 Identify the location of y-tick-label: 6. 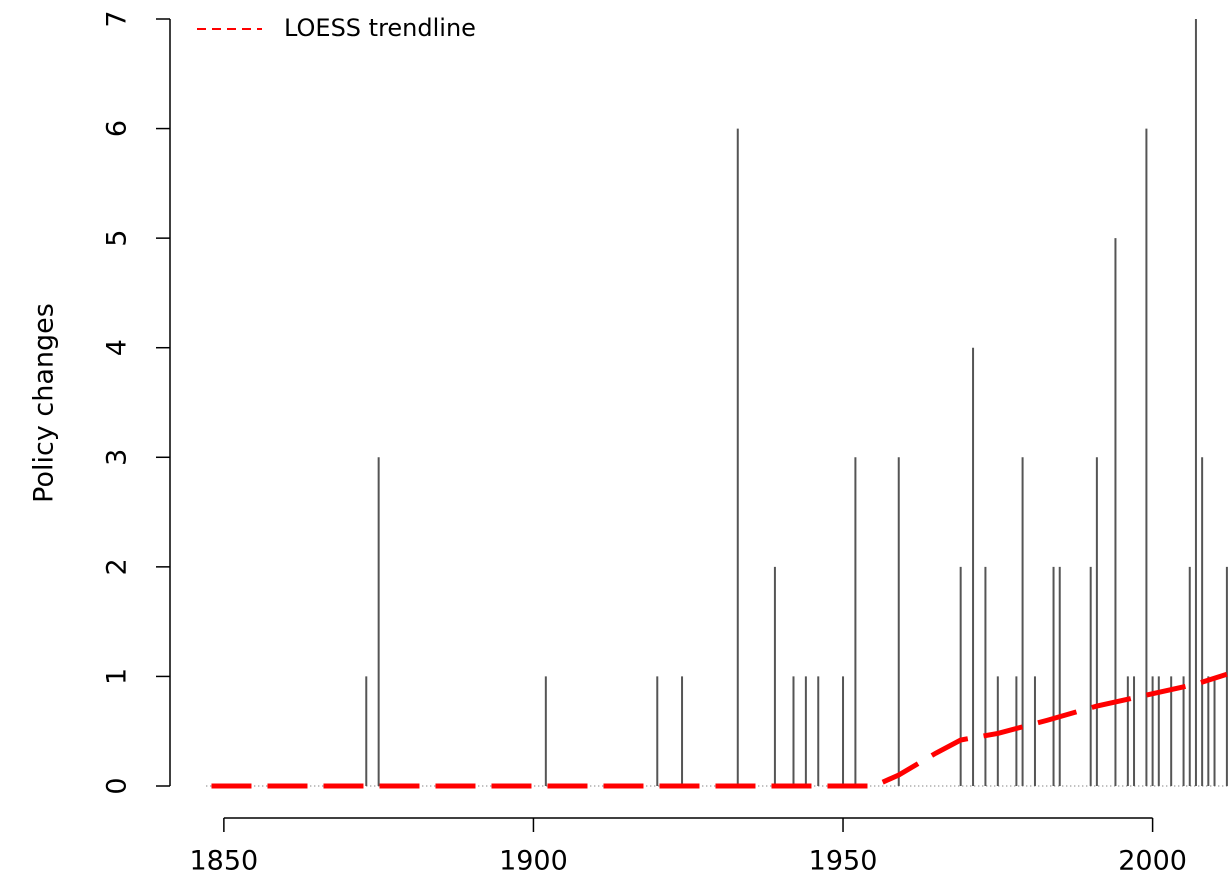
(117, 128).